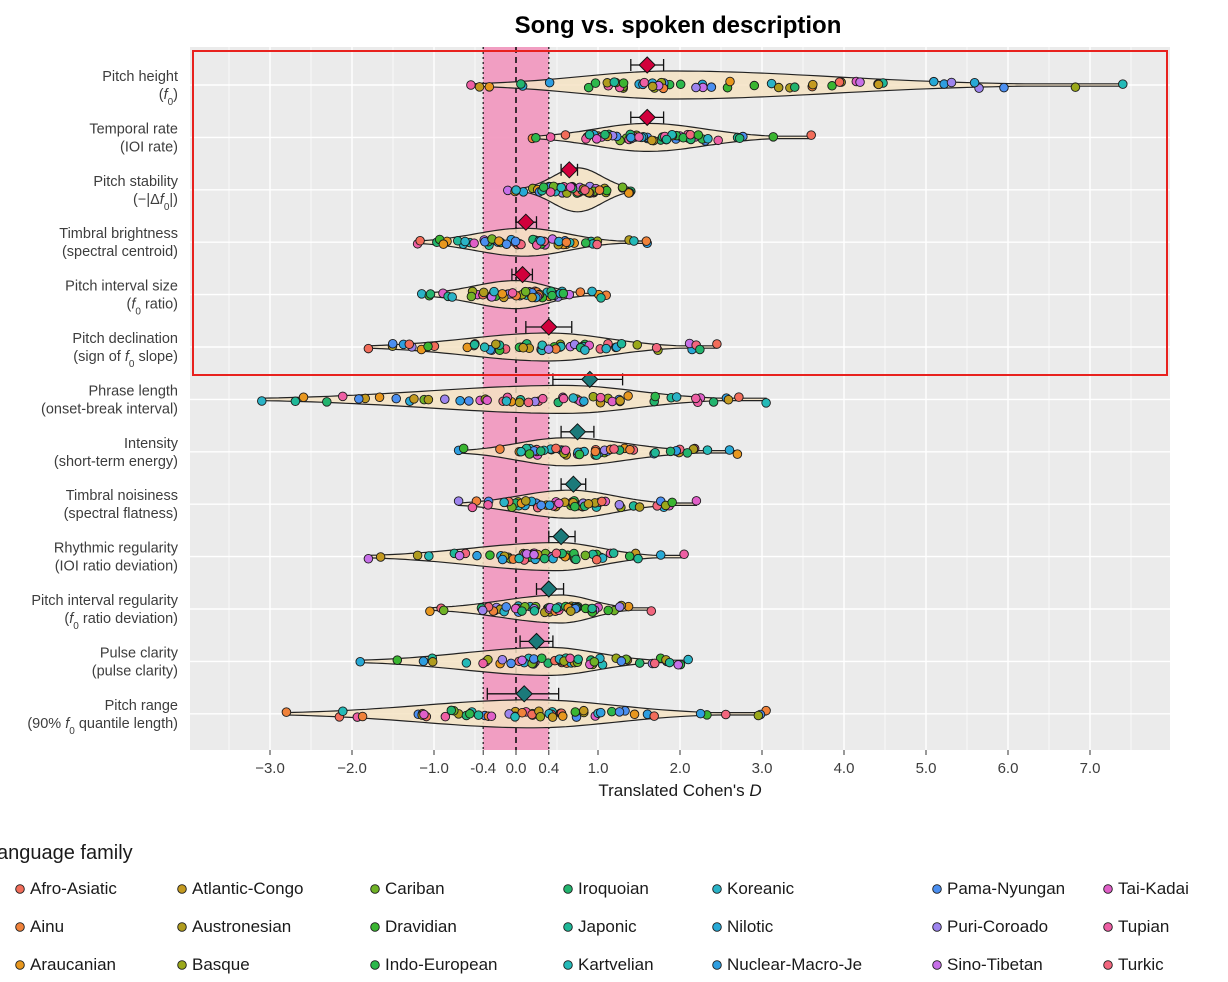  I want to click on y-label-part: Pitch declination, so click(125, 339).